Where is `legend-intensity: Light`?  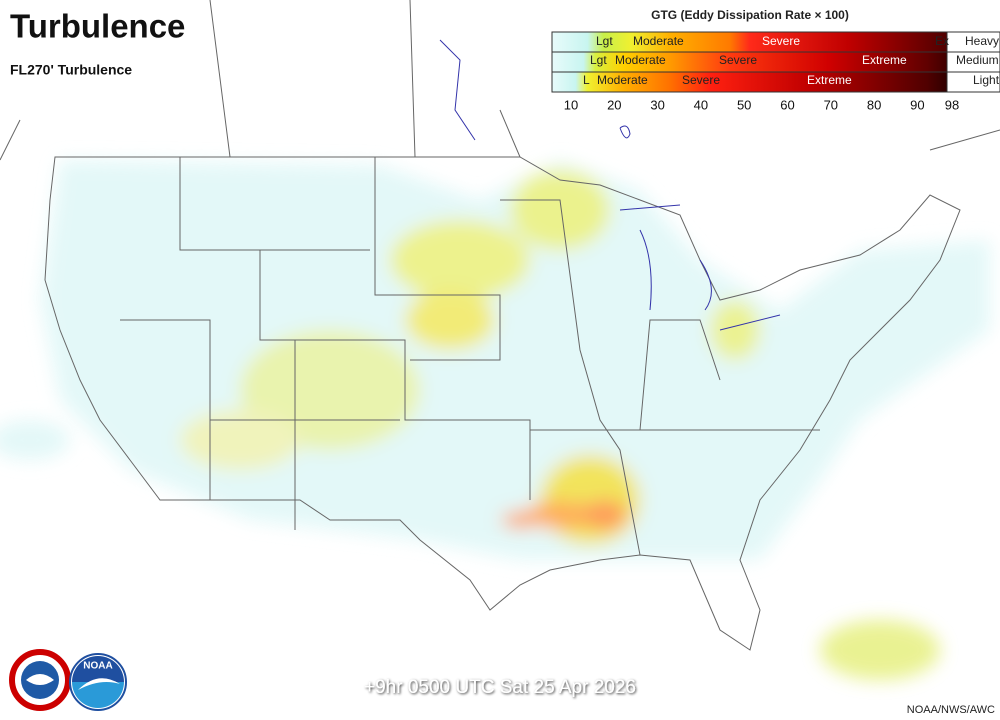 legend-intensity: Light is located at coordinates (986, 80).